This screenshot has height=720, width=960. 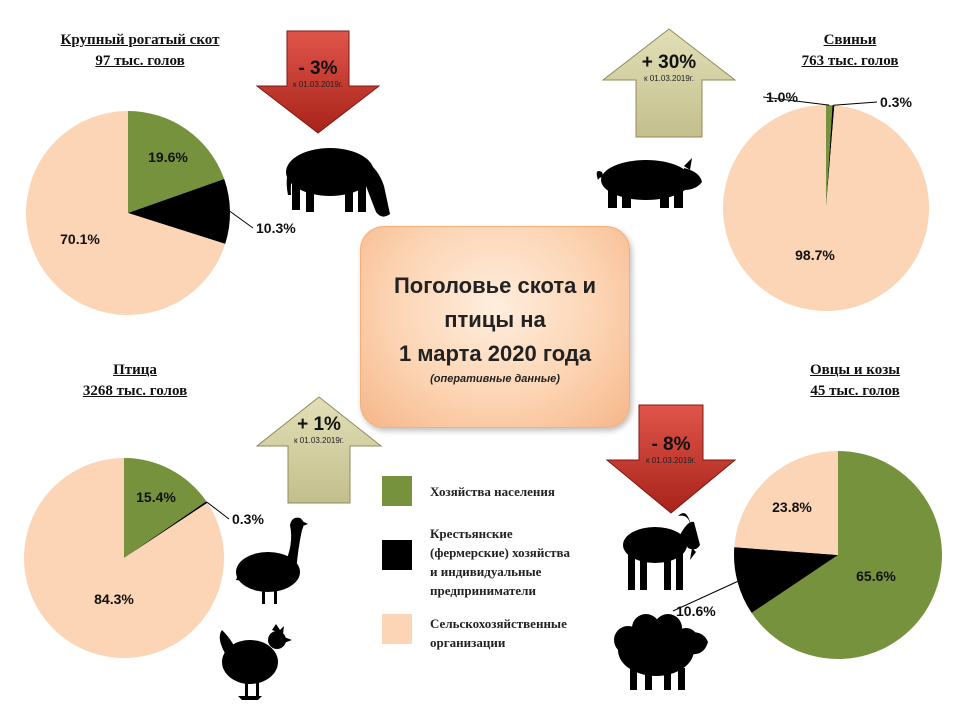 What do you see at coordinates (498, 623) in the screenshot?
I see `legend-agro-orgs-line-1: Сельскохозяйственные` at bounding box center [498, 623].